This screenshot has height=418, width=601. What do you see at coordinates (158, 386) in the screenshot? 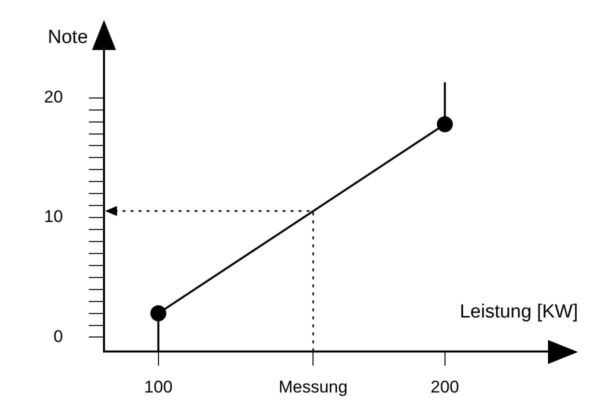
I see `x-tick-label: 100` at bounding box center [158, 386].